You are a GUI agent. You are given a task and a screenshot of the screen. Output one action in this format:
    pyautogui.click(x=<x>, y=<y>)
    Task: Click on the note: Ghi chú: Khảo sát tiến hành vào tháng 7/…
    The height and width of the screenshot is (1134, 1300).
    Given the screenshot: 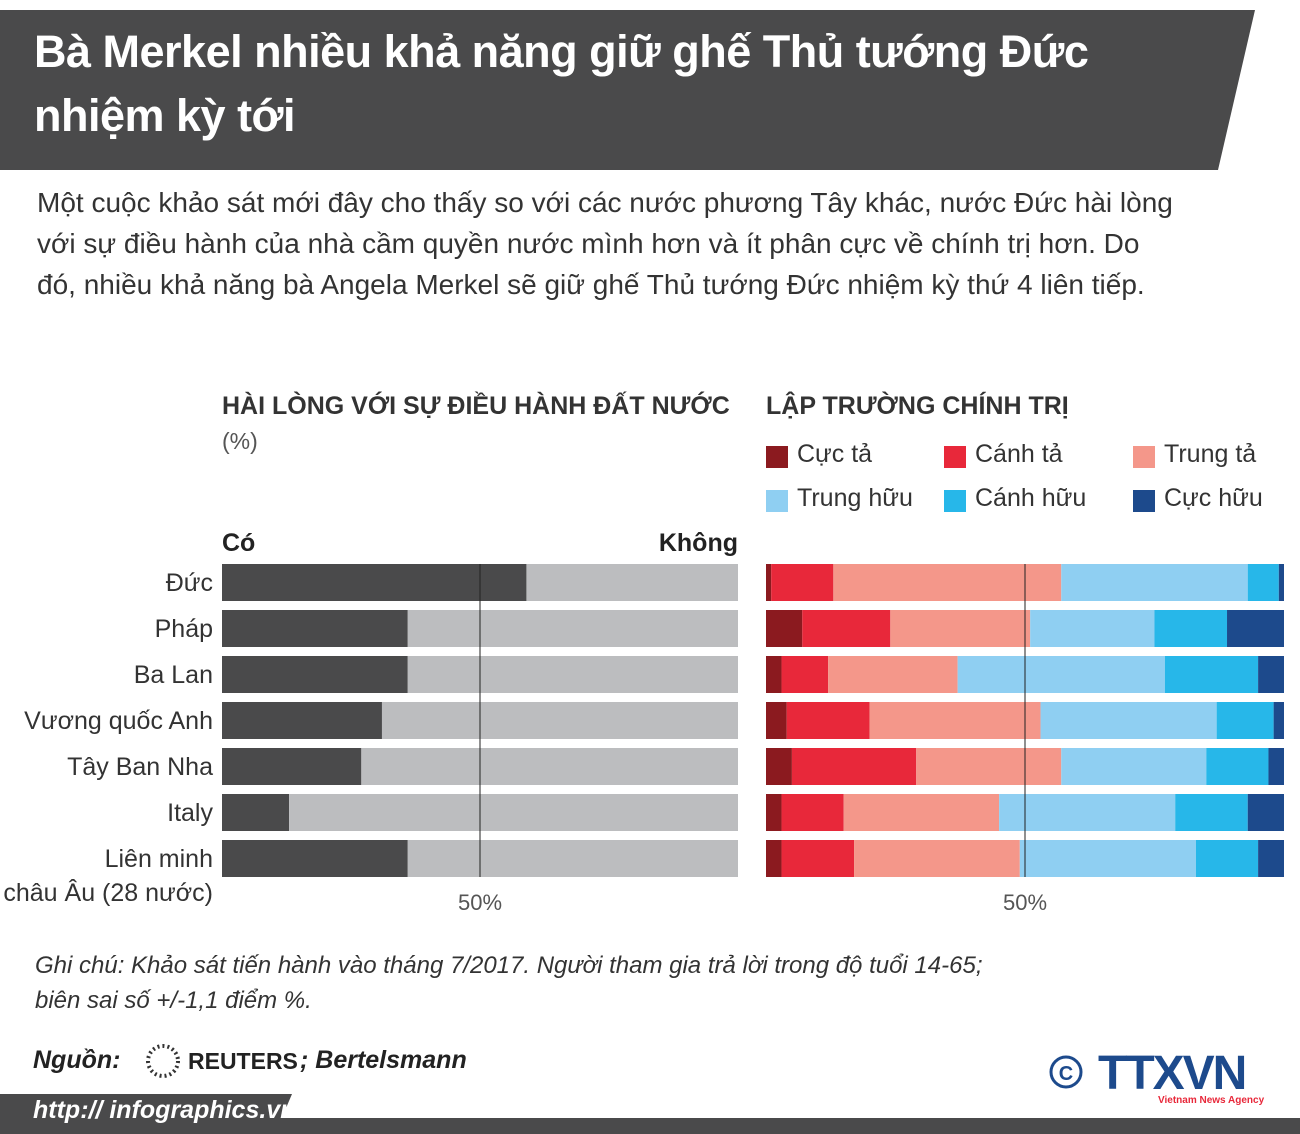 What is the action you would take?
    pyautogui.click(x=509, y=983)
    